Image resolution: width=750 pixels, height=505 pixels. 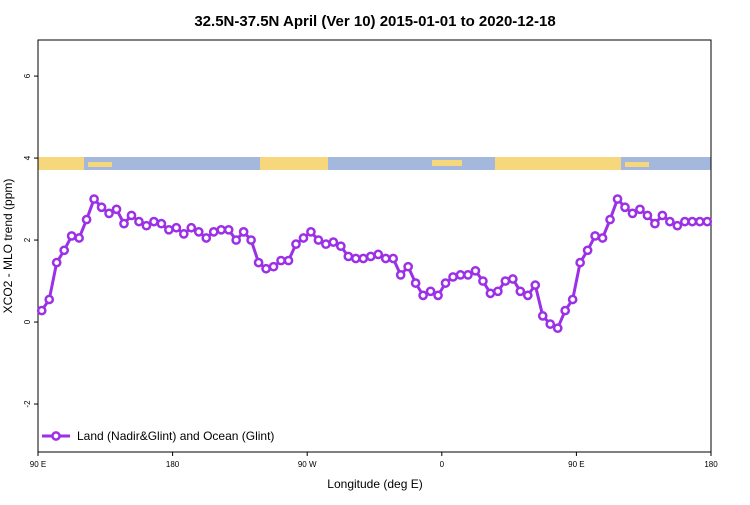 What do you see at coordinates (8, 246) in the screenshot?
I see `y-axis-label: XCO2 - MLO trend (ppm)` at bounding box center [8, 246].